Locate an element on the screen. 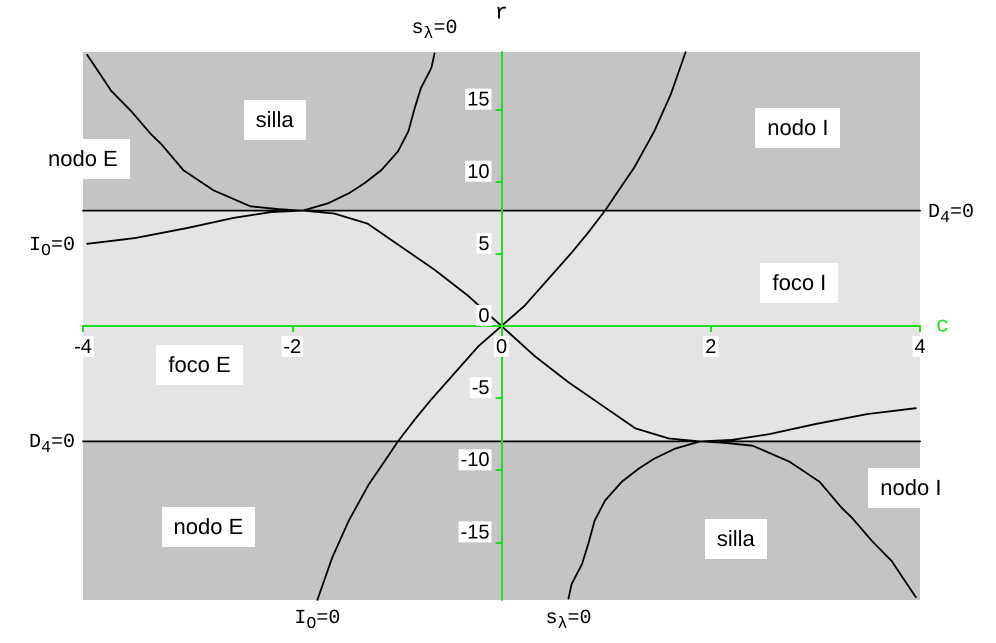 Image resolution: width=996 pixels, height=643 pixels. x-tick-label: -2 is located at coordinates (292, 347).